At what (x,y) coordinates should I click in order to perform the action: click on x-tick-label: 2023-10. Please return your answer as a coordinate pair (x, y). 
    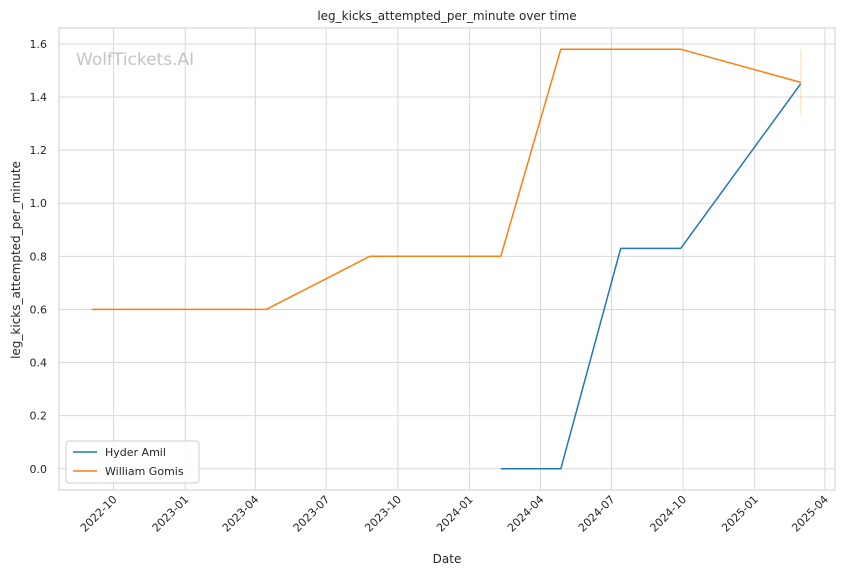
    Looking at the image, I should click on (383, 514).